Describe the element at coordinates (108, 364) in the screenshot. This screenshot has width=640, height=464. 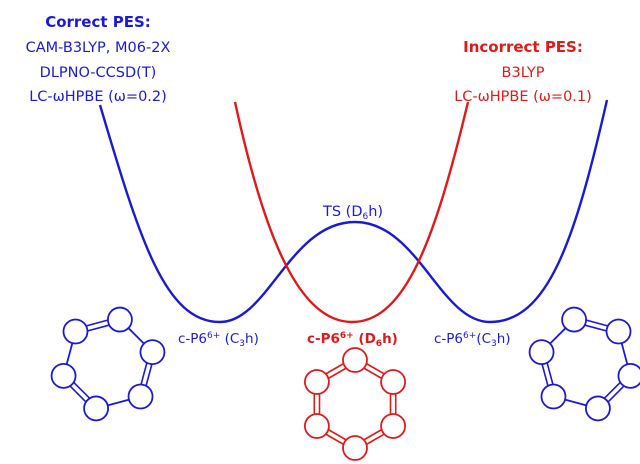
I see `left-molecule-c3h` at that location.